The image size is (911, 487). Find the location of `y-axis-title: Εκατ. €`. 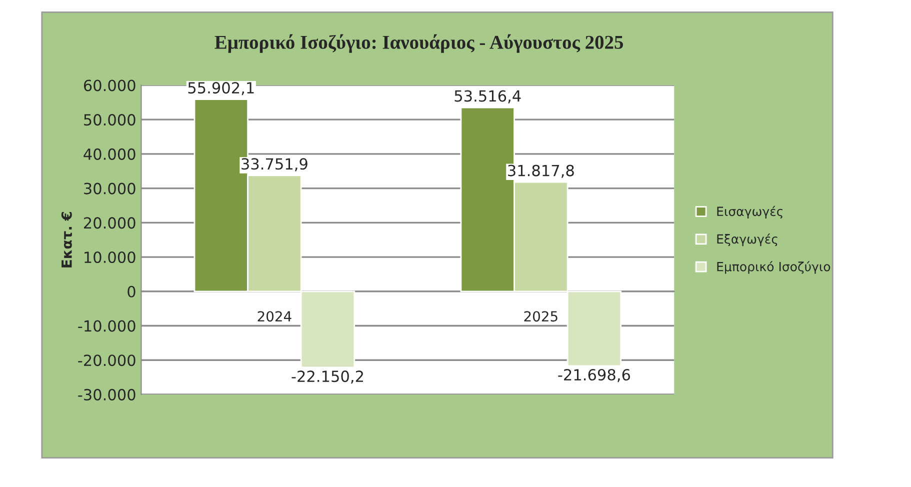

y-axis-title: Εκατ. € is located at coordinates (66, 240).